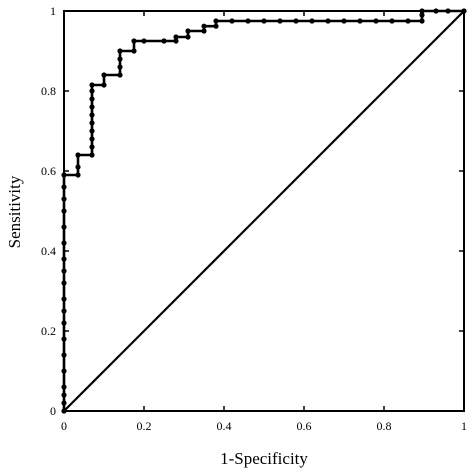 This screenshot has width=474, height=474. What do you see at coordinates (53, 411) in the screenshot?
I see `y-tick-label: 0` at bounding box center [53, 411].